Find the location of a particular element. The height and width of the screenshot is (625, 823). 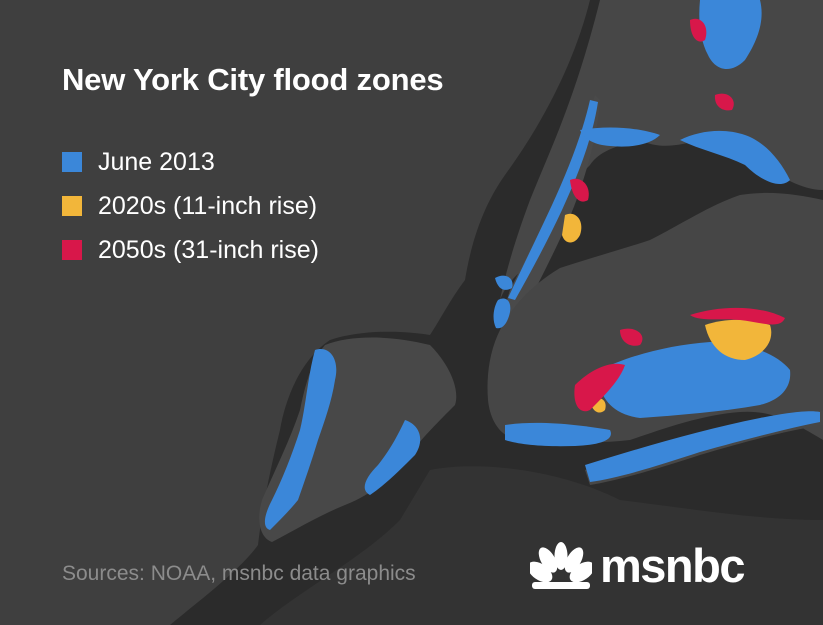

brand-name: msnbc is located at coordinates (673, 565).